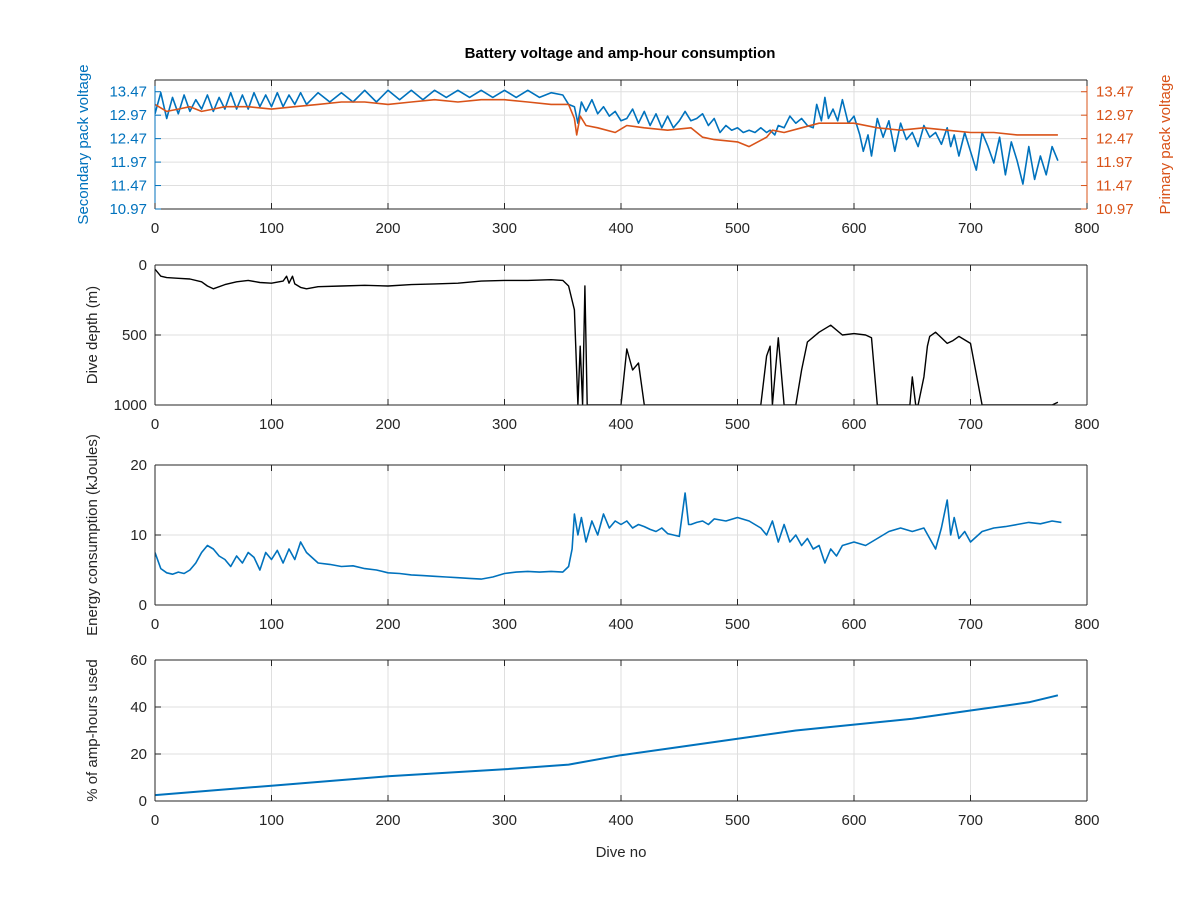 The image size is (1200, 900). Describe the element at coordinates (128, 92) in the screenshot. I see `y-tick-label: 13.47` at that location.